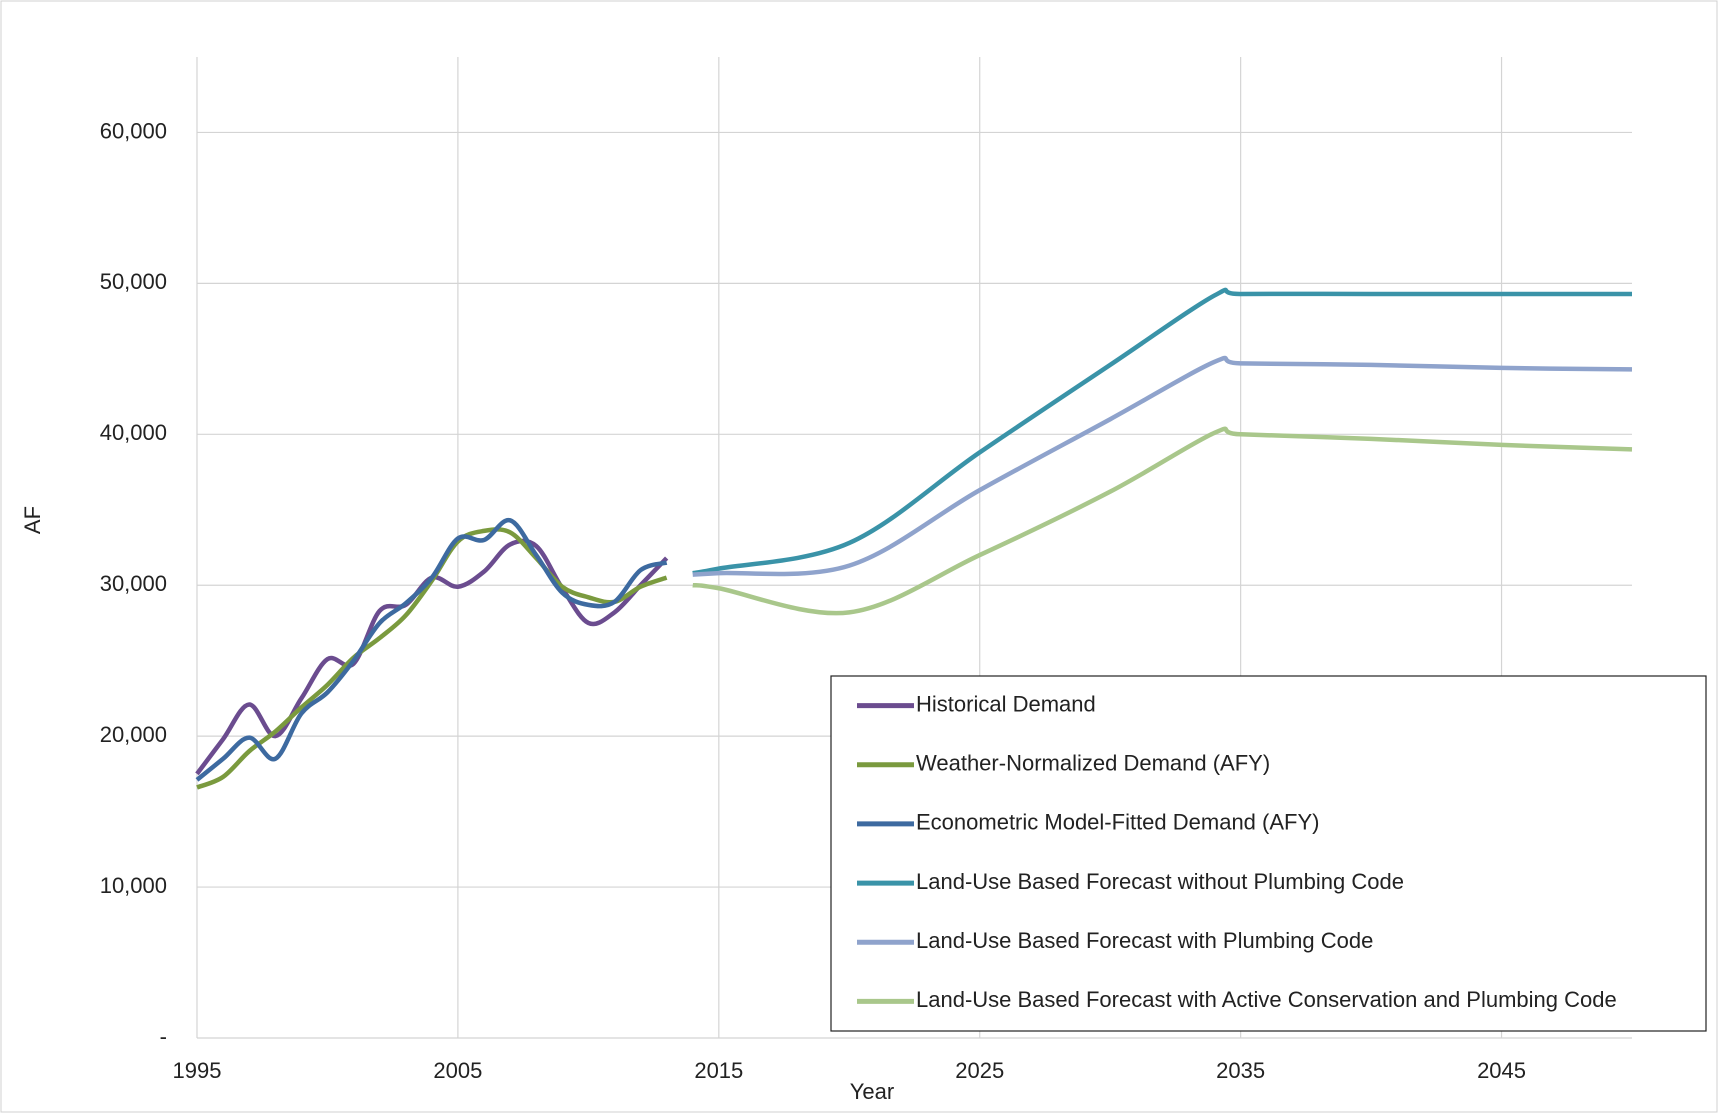 Image resolution: width=1719 pixels, height=1114 pixels. What do you see at coordinates (872, 1091) in the screenshot?
I see `x-axis-label: Year` at bounding box center [872, 1091].